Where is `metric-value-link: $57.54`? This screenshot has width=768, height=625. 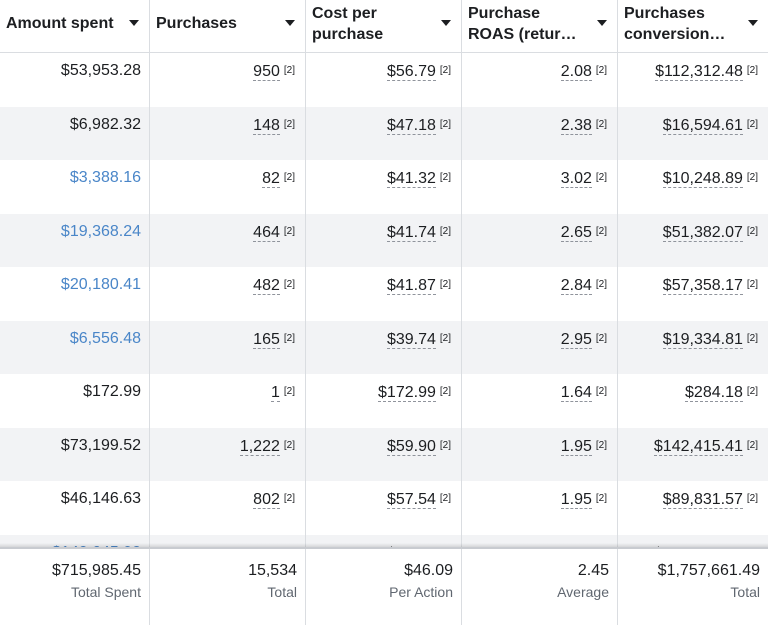
metric-value-link: $57.54 is located at coordinates (411, 500).